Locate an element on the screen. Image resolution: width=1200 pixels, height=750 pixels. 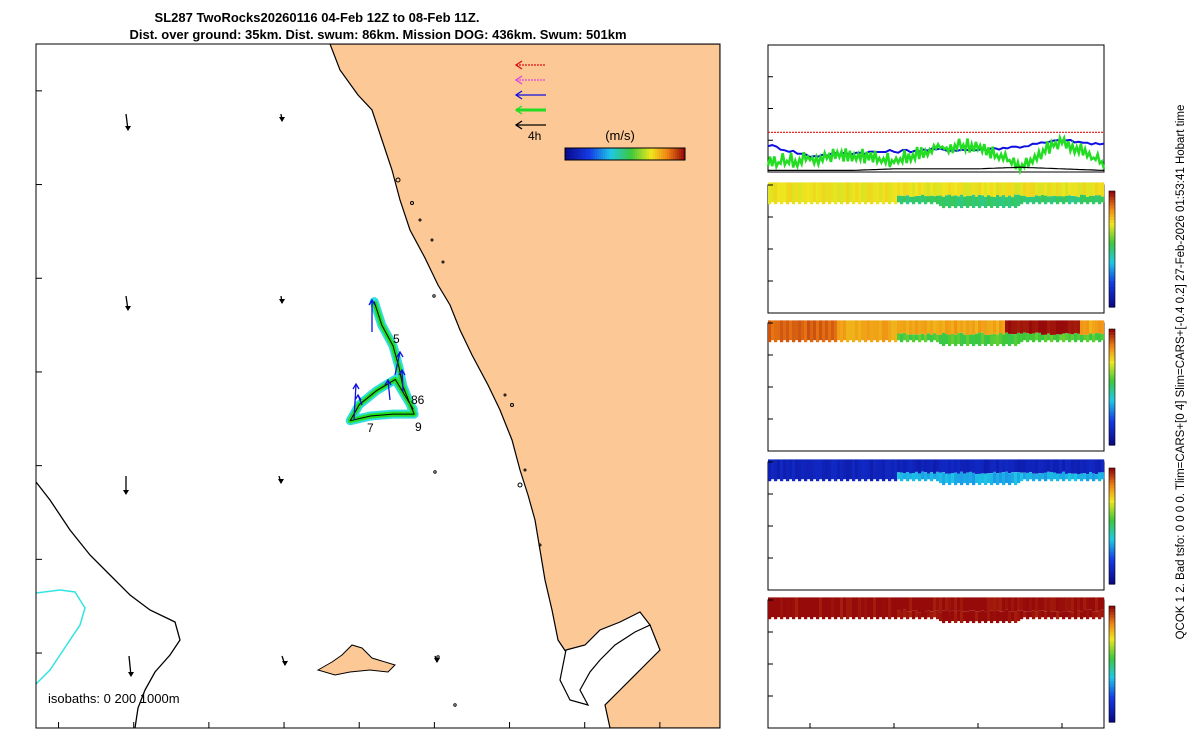
track-path is located at coordinates (382, 361).